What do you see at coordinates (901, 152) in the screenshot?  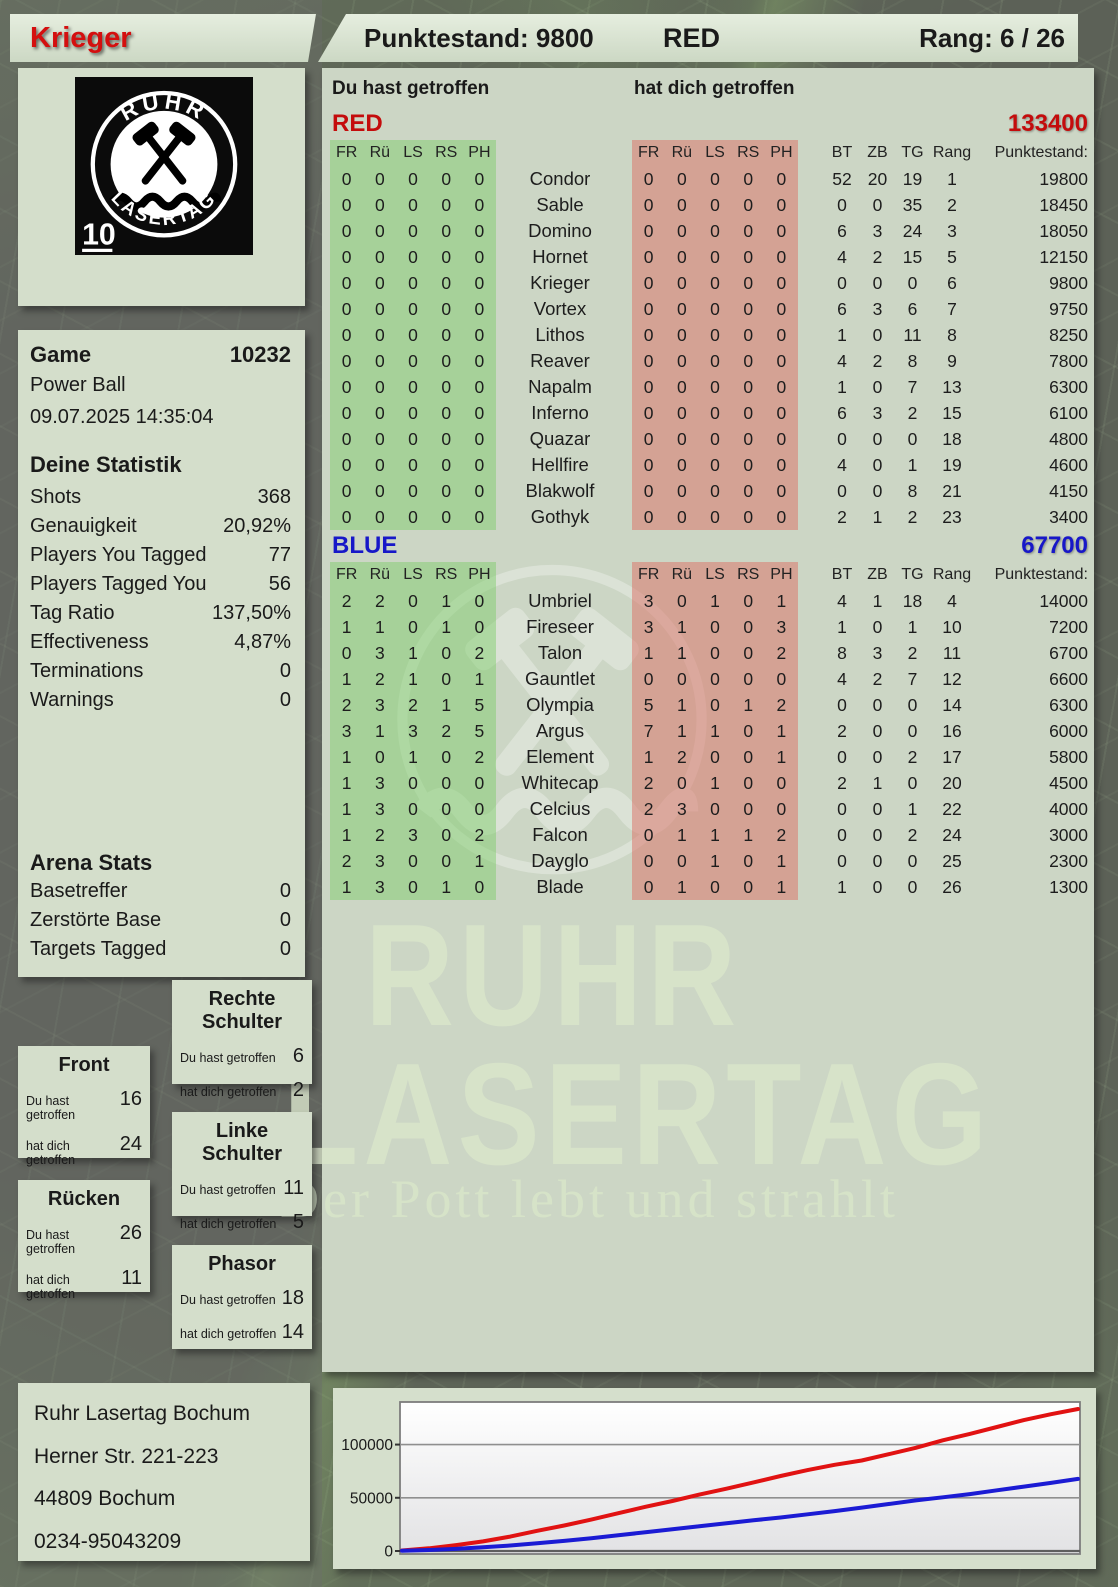 I see `stat-column-headers: BT ZB TG Rang` at bounding box center [901, 152].